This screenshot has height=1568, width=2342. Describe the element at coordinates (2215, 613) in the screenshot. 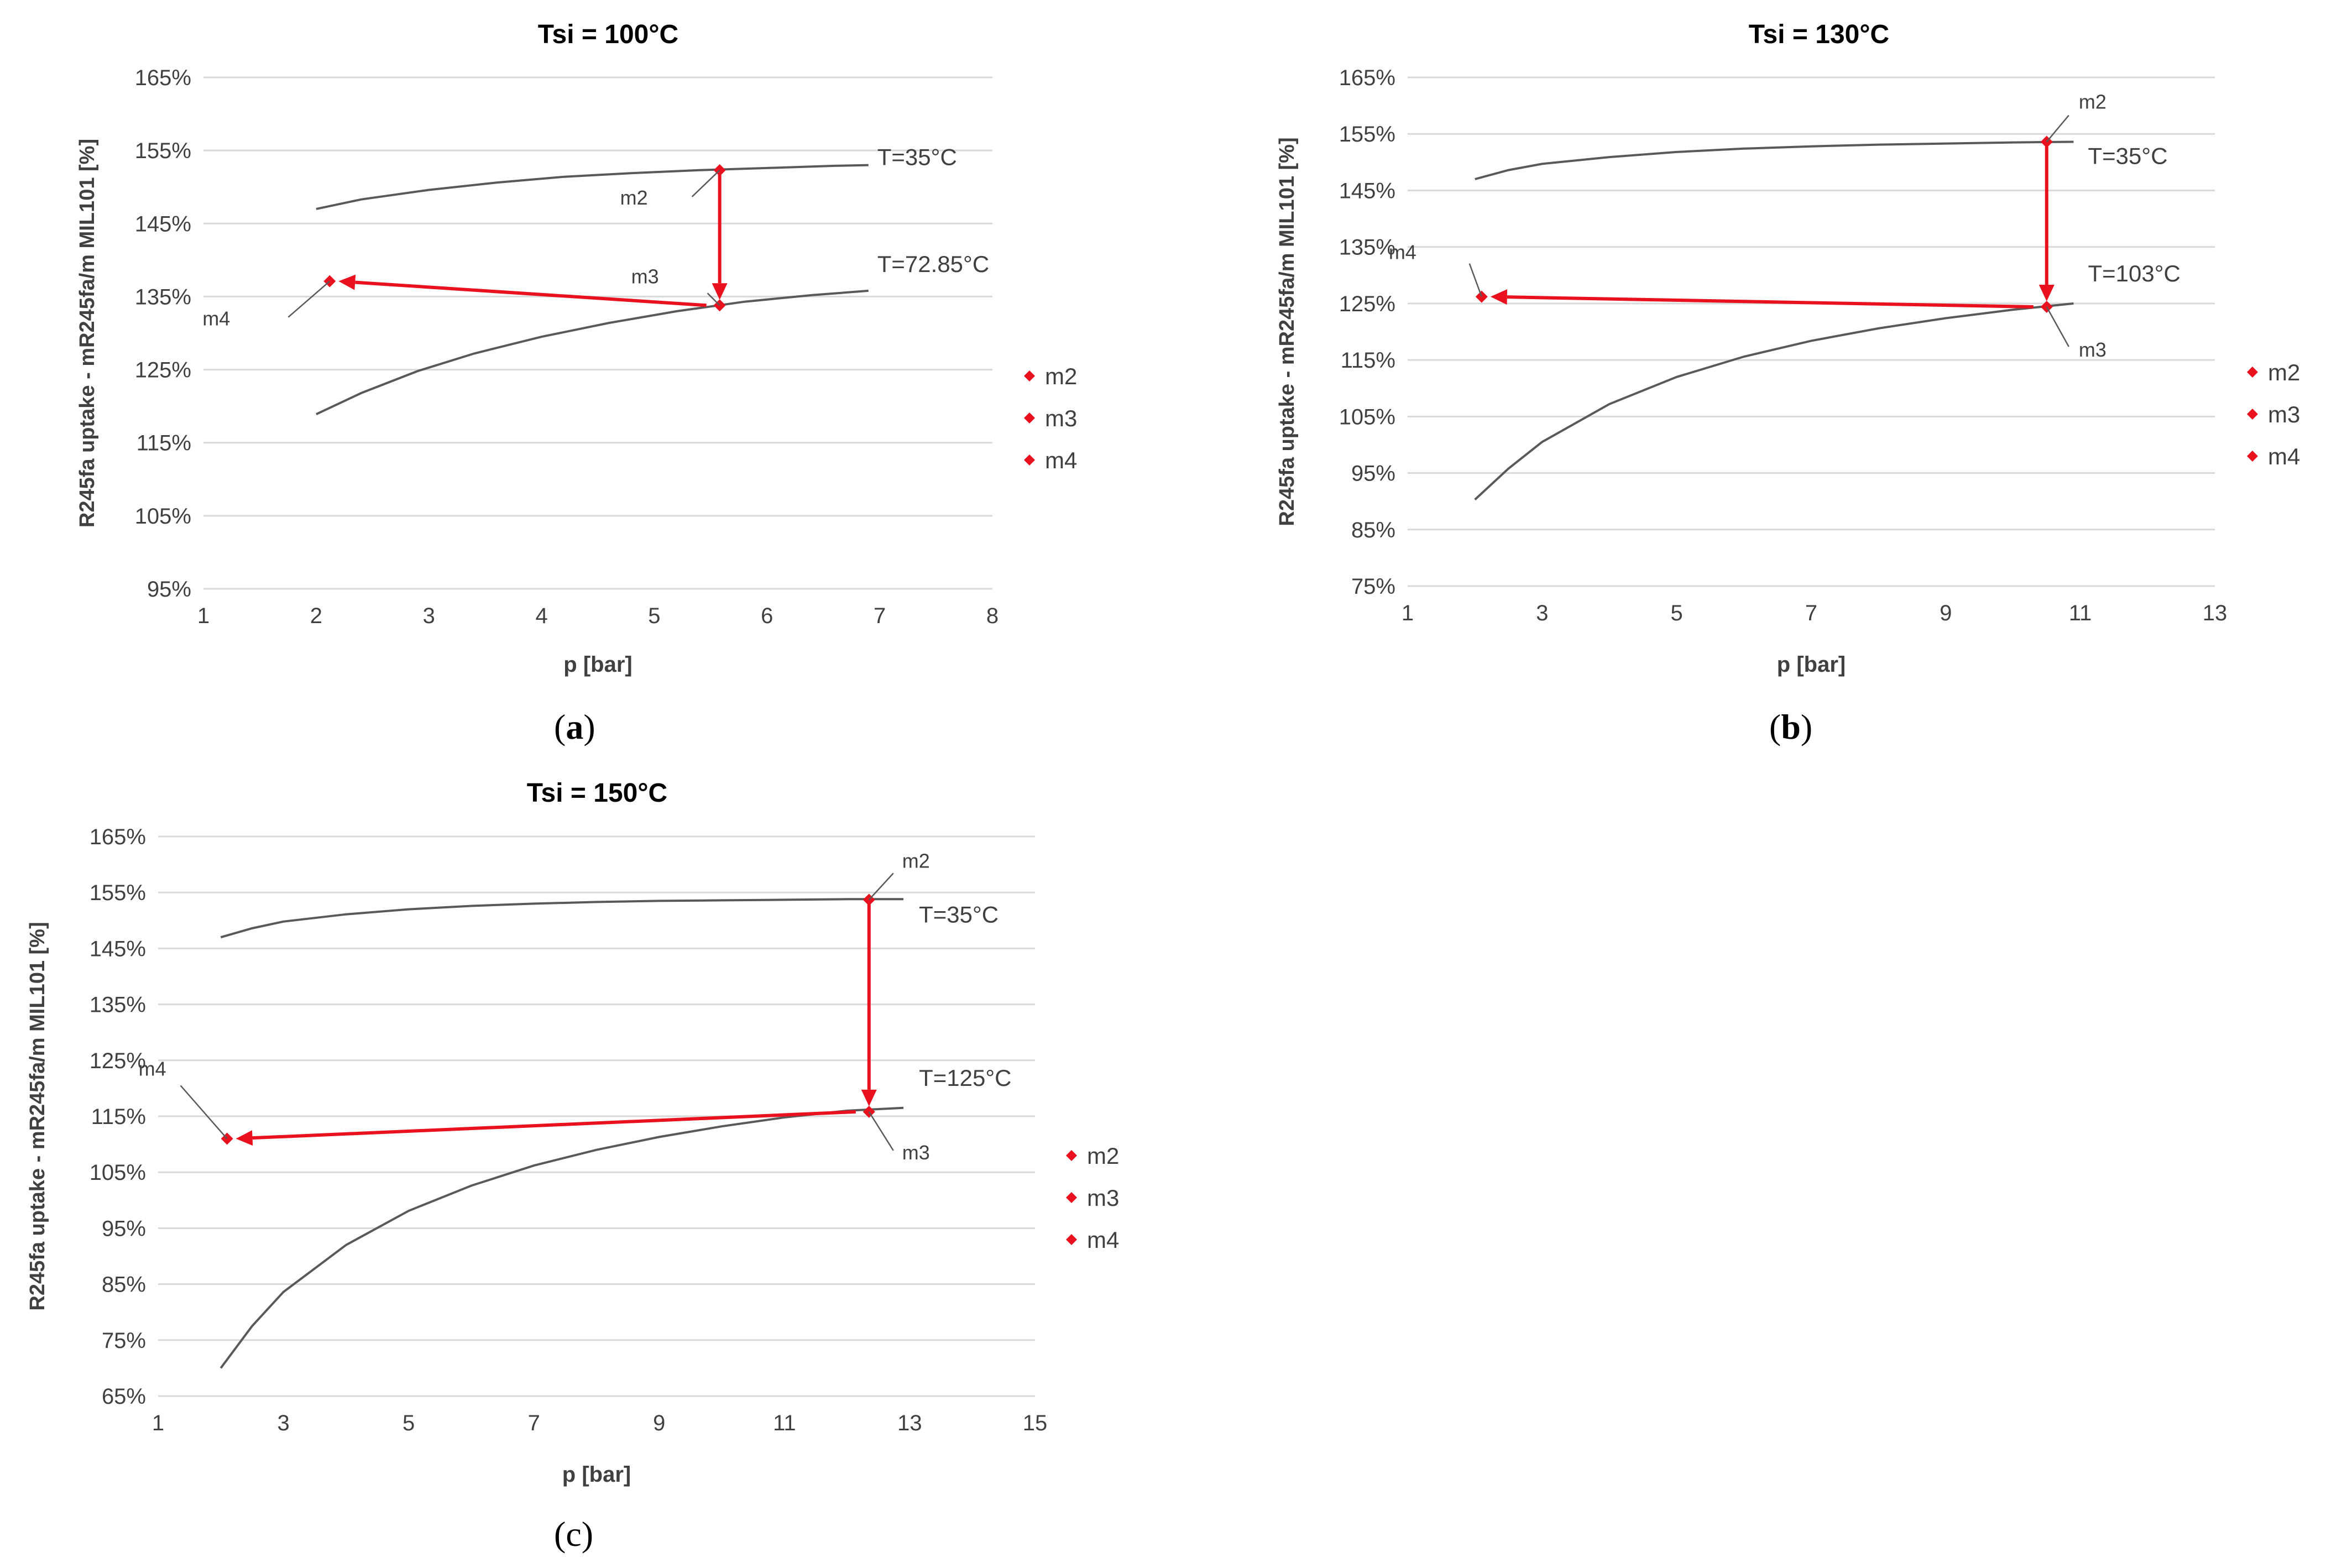

I see `x-tick-label: 13` at that location.